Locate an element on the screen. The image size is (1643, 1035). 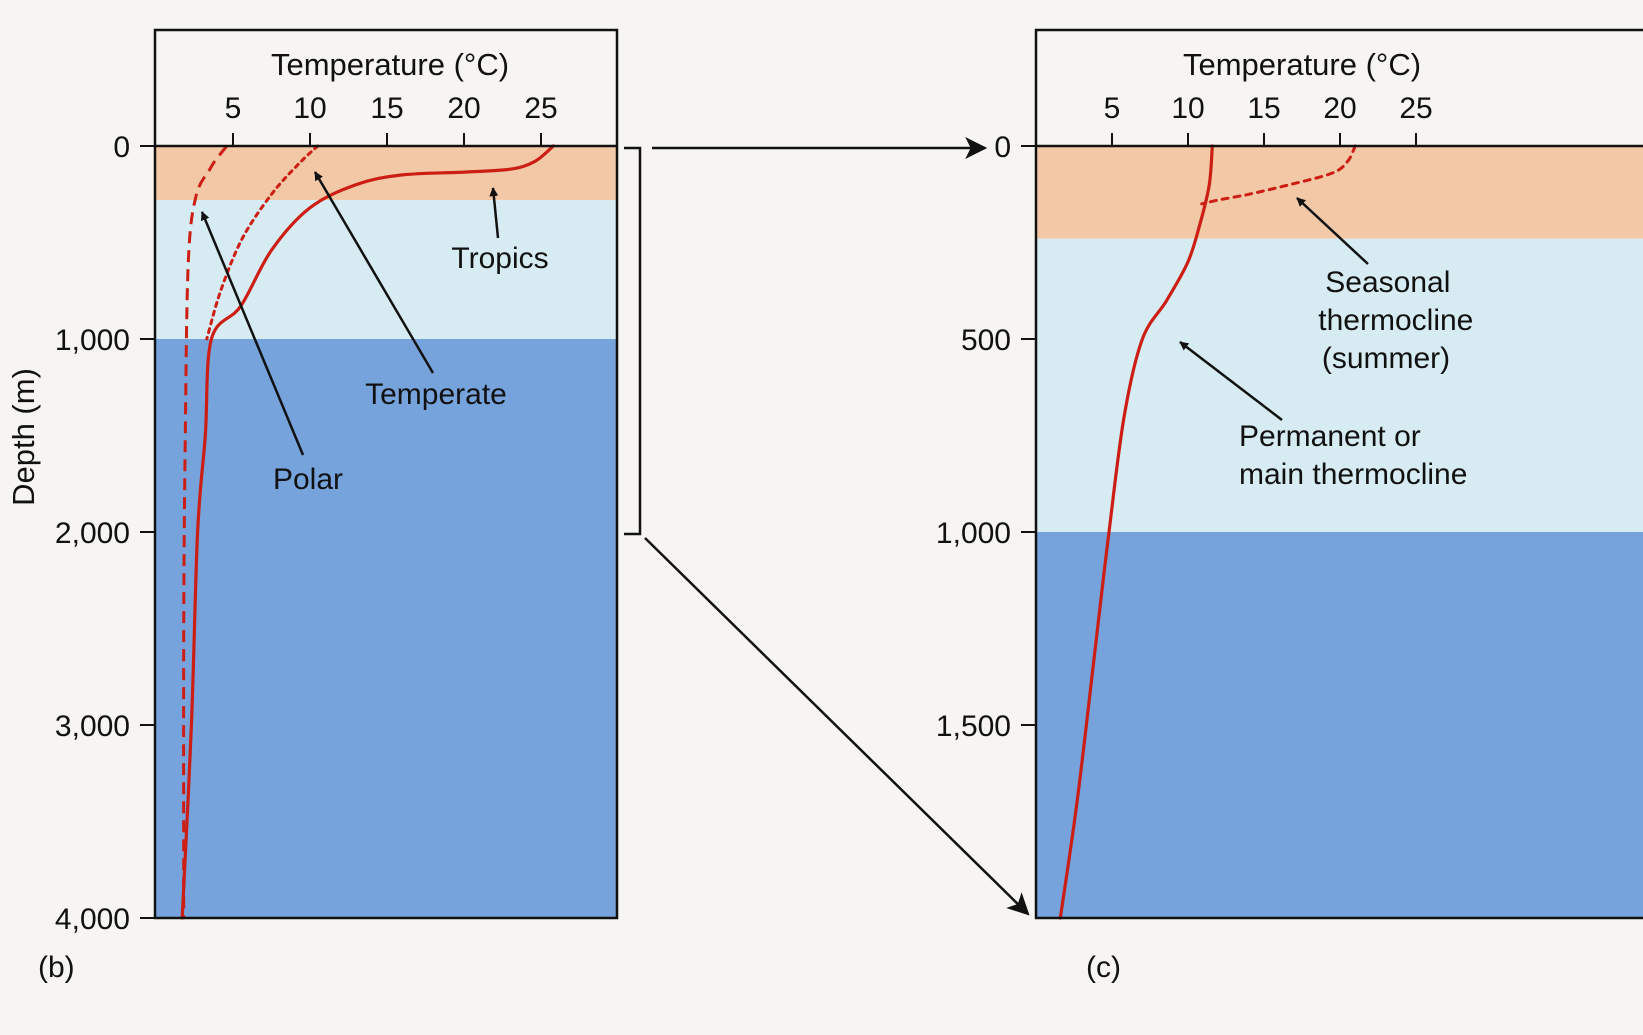
panel-c-y-tick-label: 1,500 is located at coordinates (973, 726).